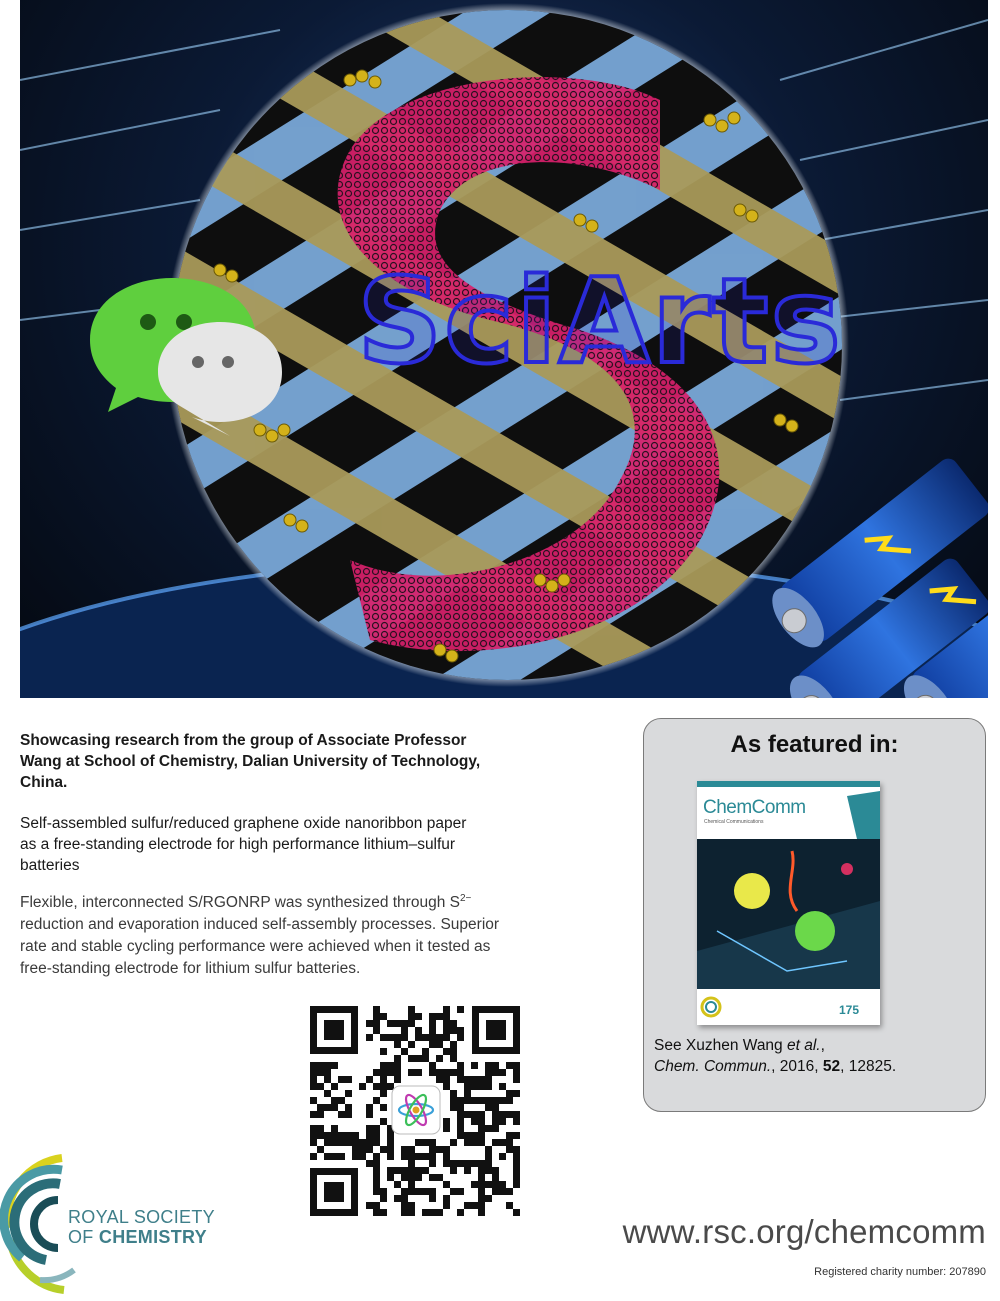 Image resolution: width=1000 pixels, height=1301 pixels. What do you see at coordinates (822, 1045) in the screenshot?
I see `citation-comma: ,` at bounding box center [822, 1045].